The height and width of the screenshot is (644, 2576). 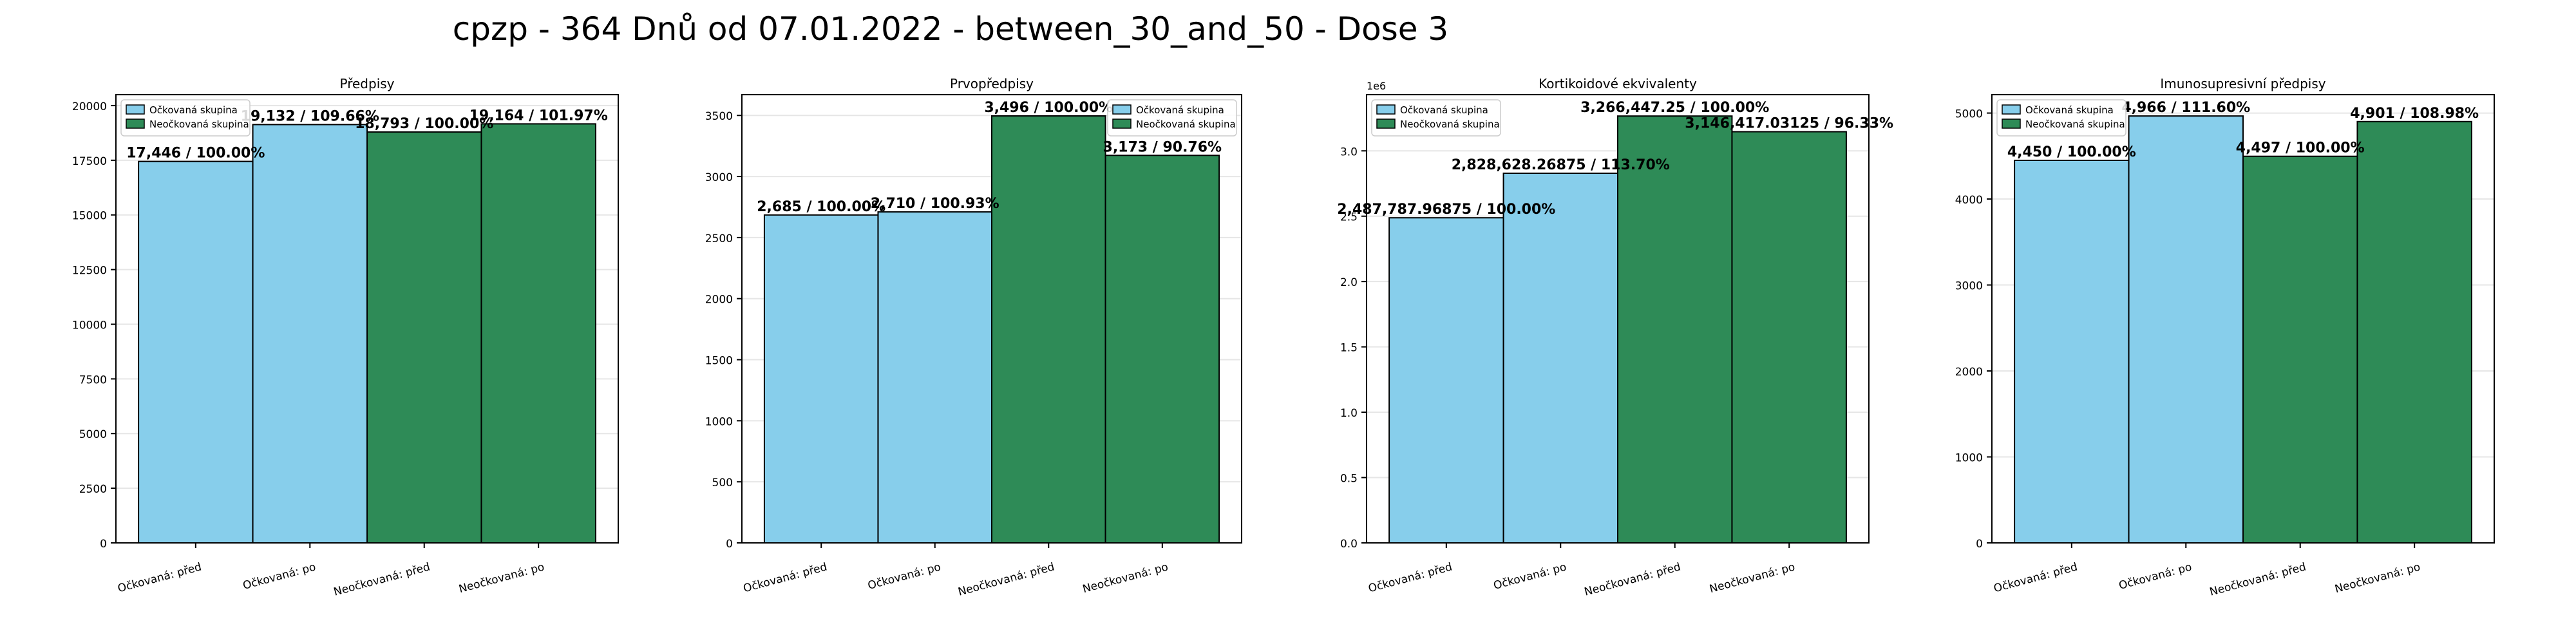 I want to click on data-label: 4,450 / 100.00%, so click(x=2071, y=152).